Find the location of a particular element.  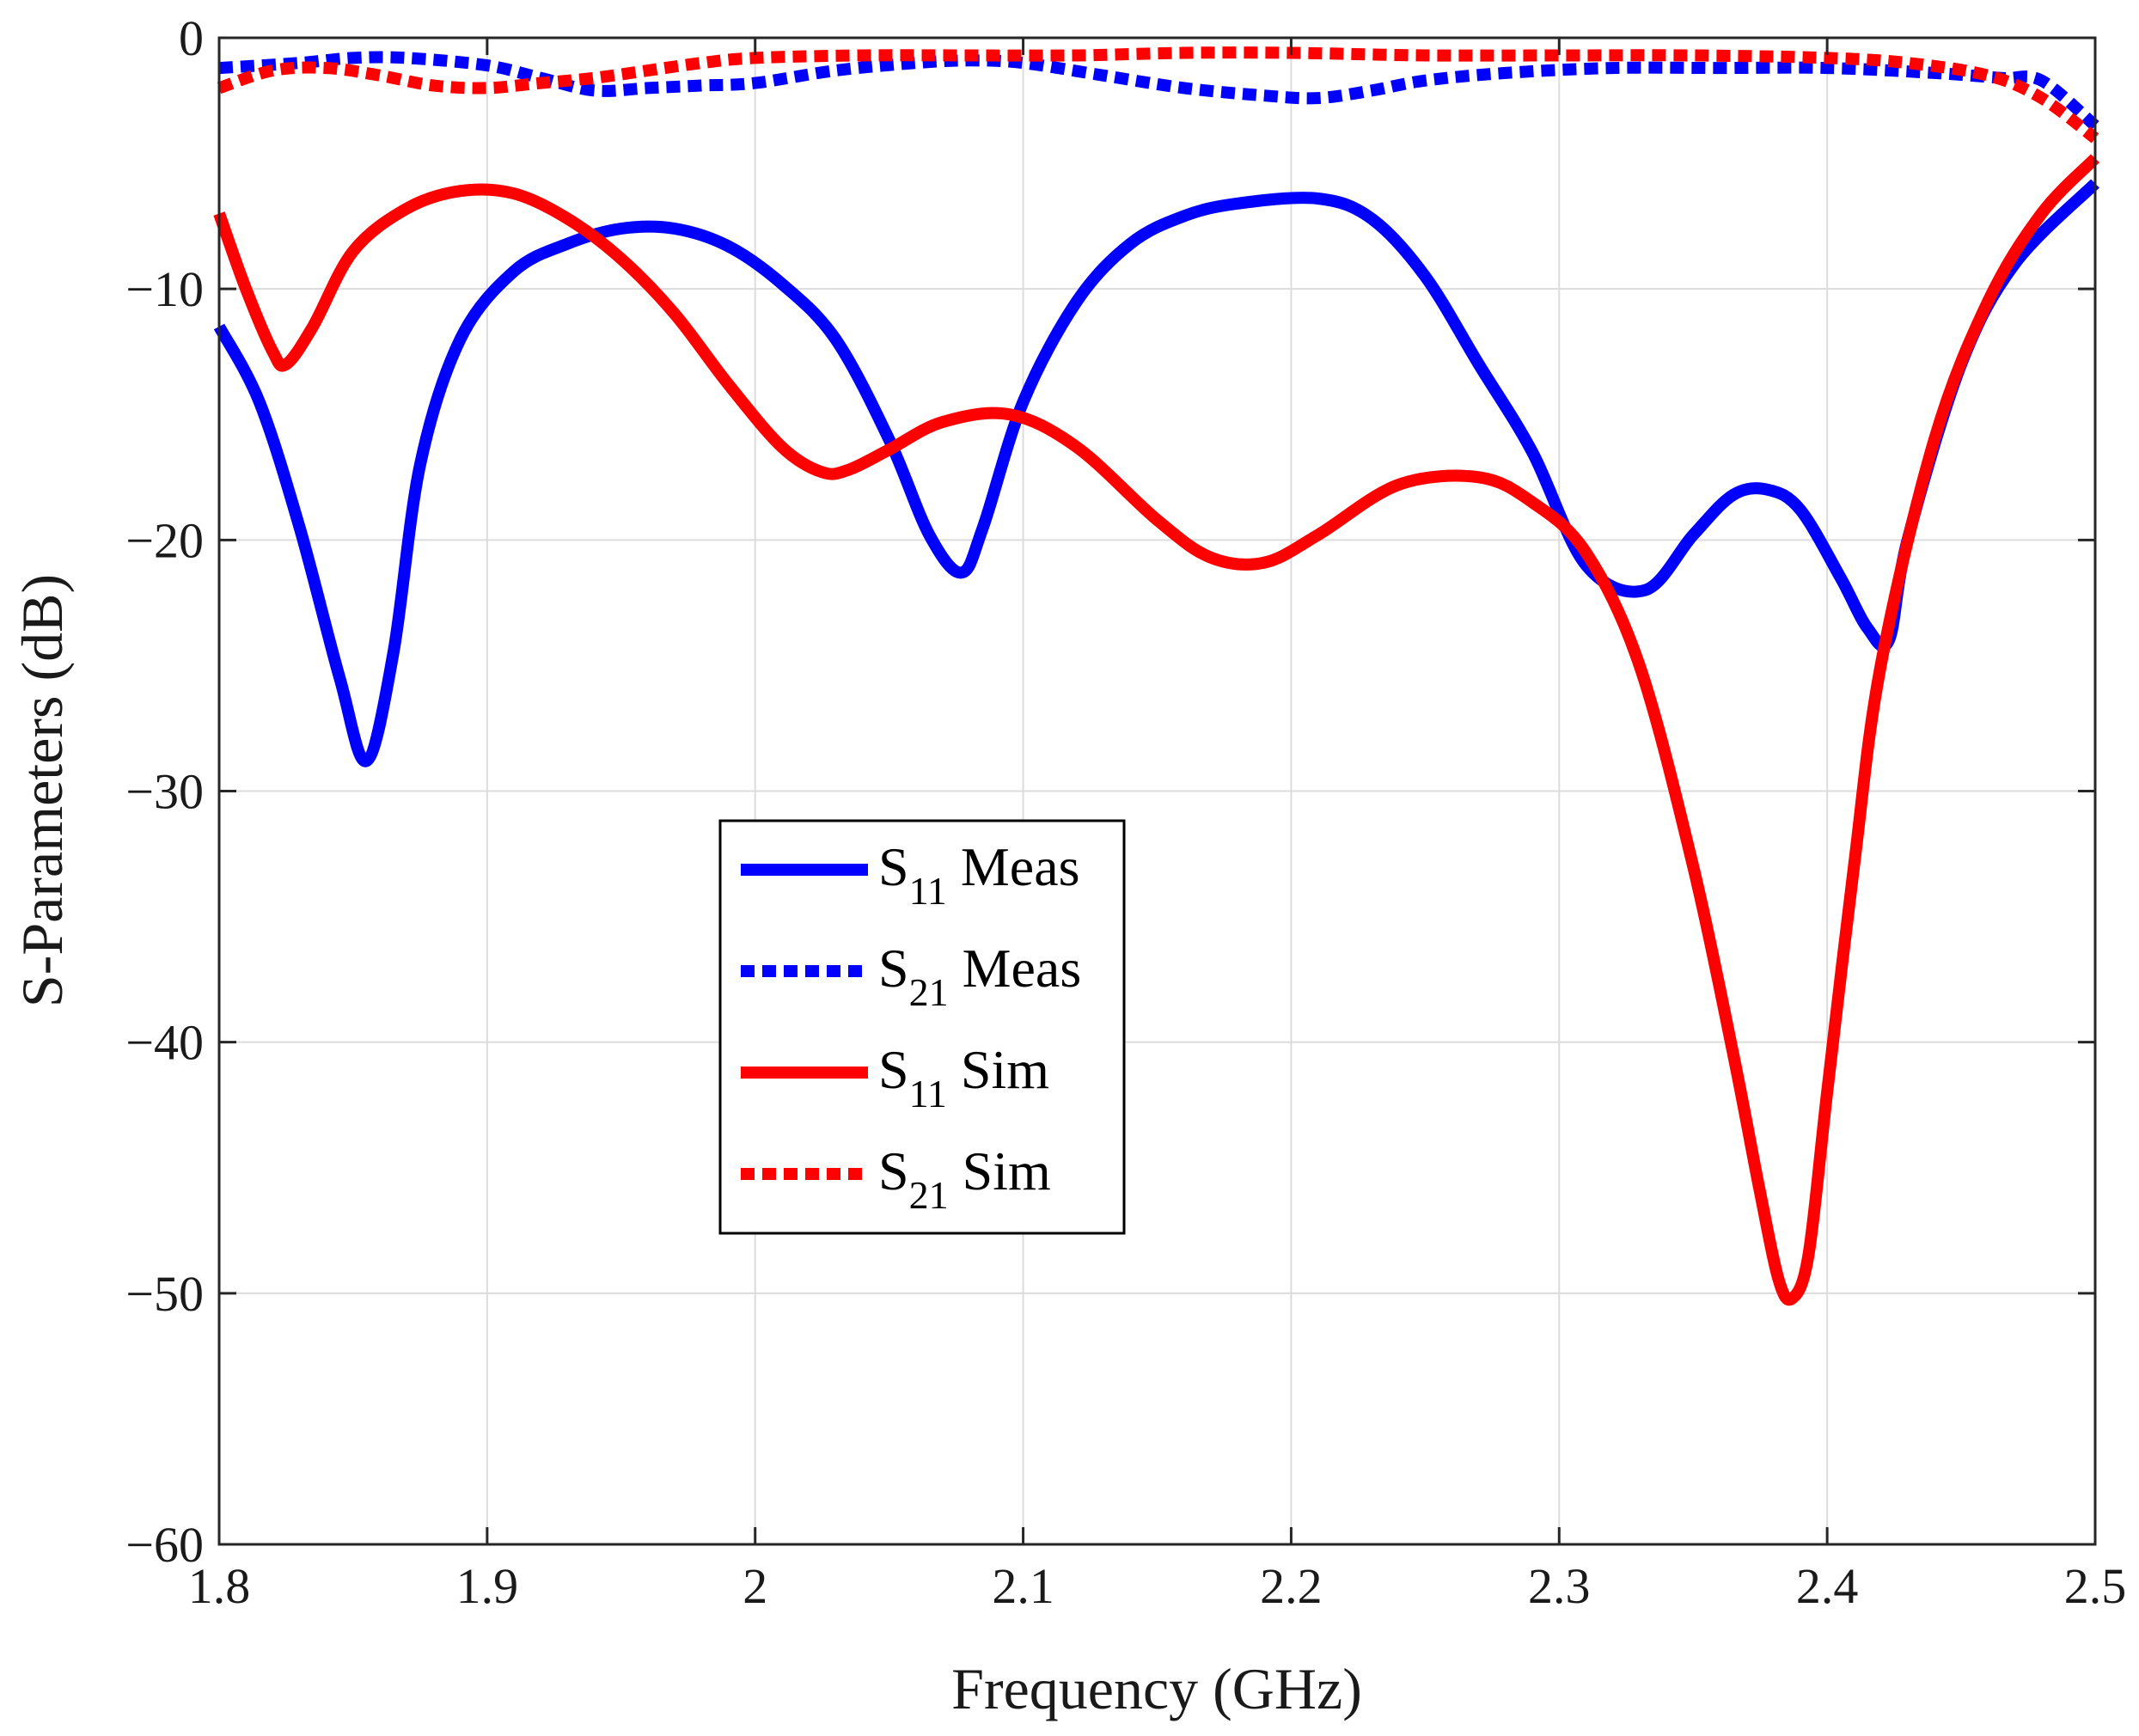

x-axis-title: Frequency (GHz) is located at coordinates (1156, 1688).